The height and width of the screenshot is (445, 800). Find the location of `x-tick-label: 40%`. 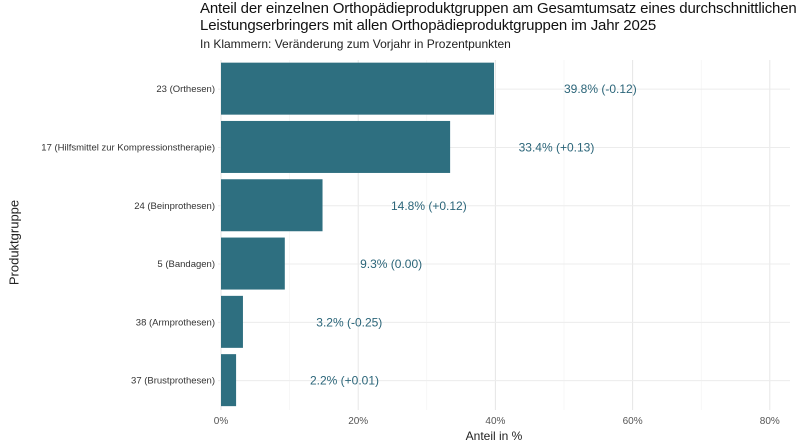

x-tick-label: 40% is located at coordinates (495, 421).